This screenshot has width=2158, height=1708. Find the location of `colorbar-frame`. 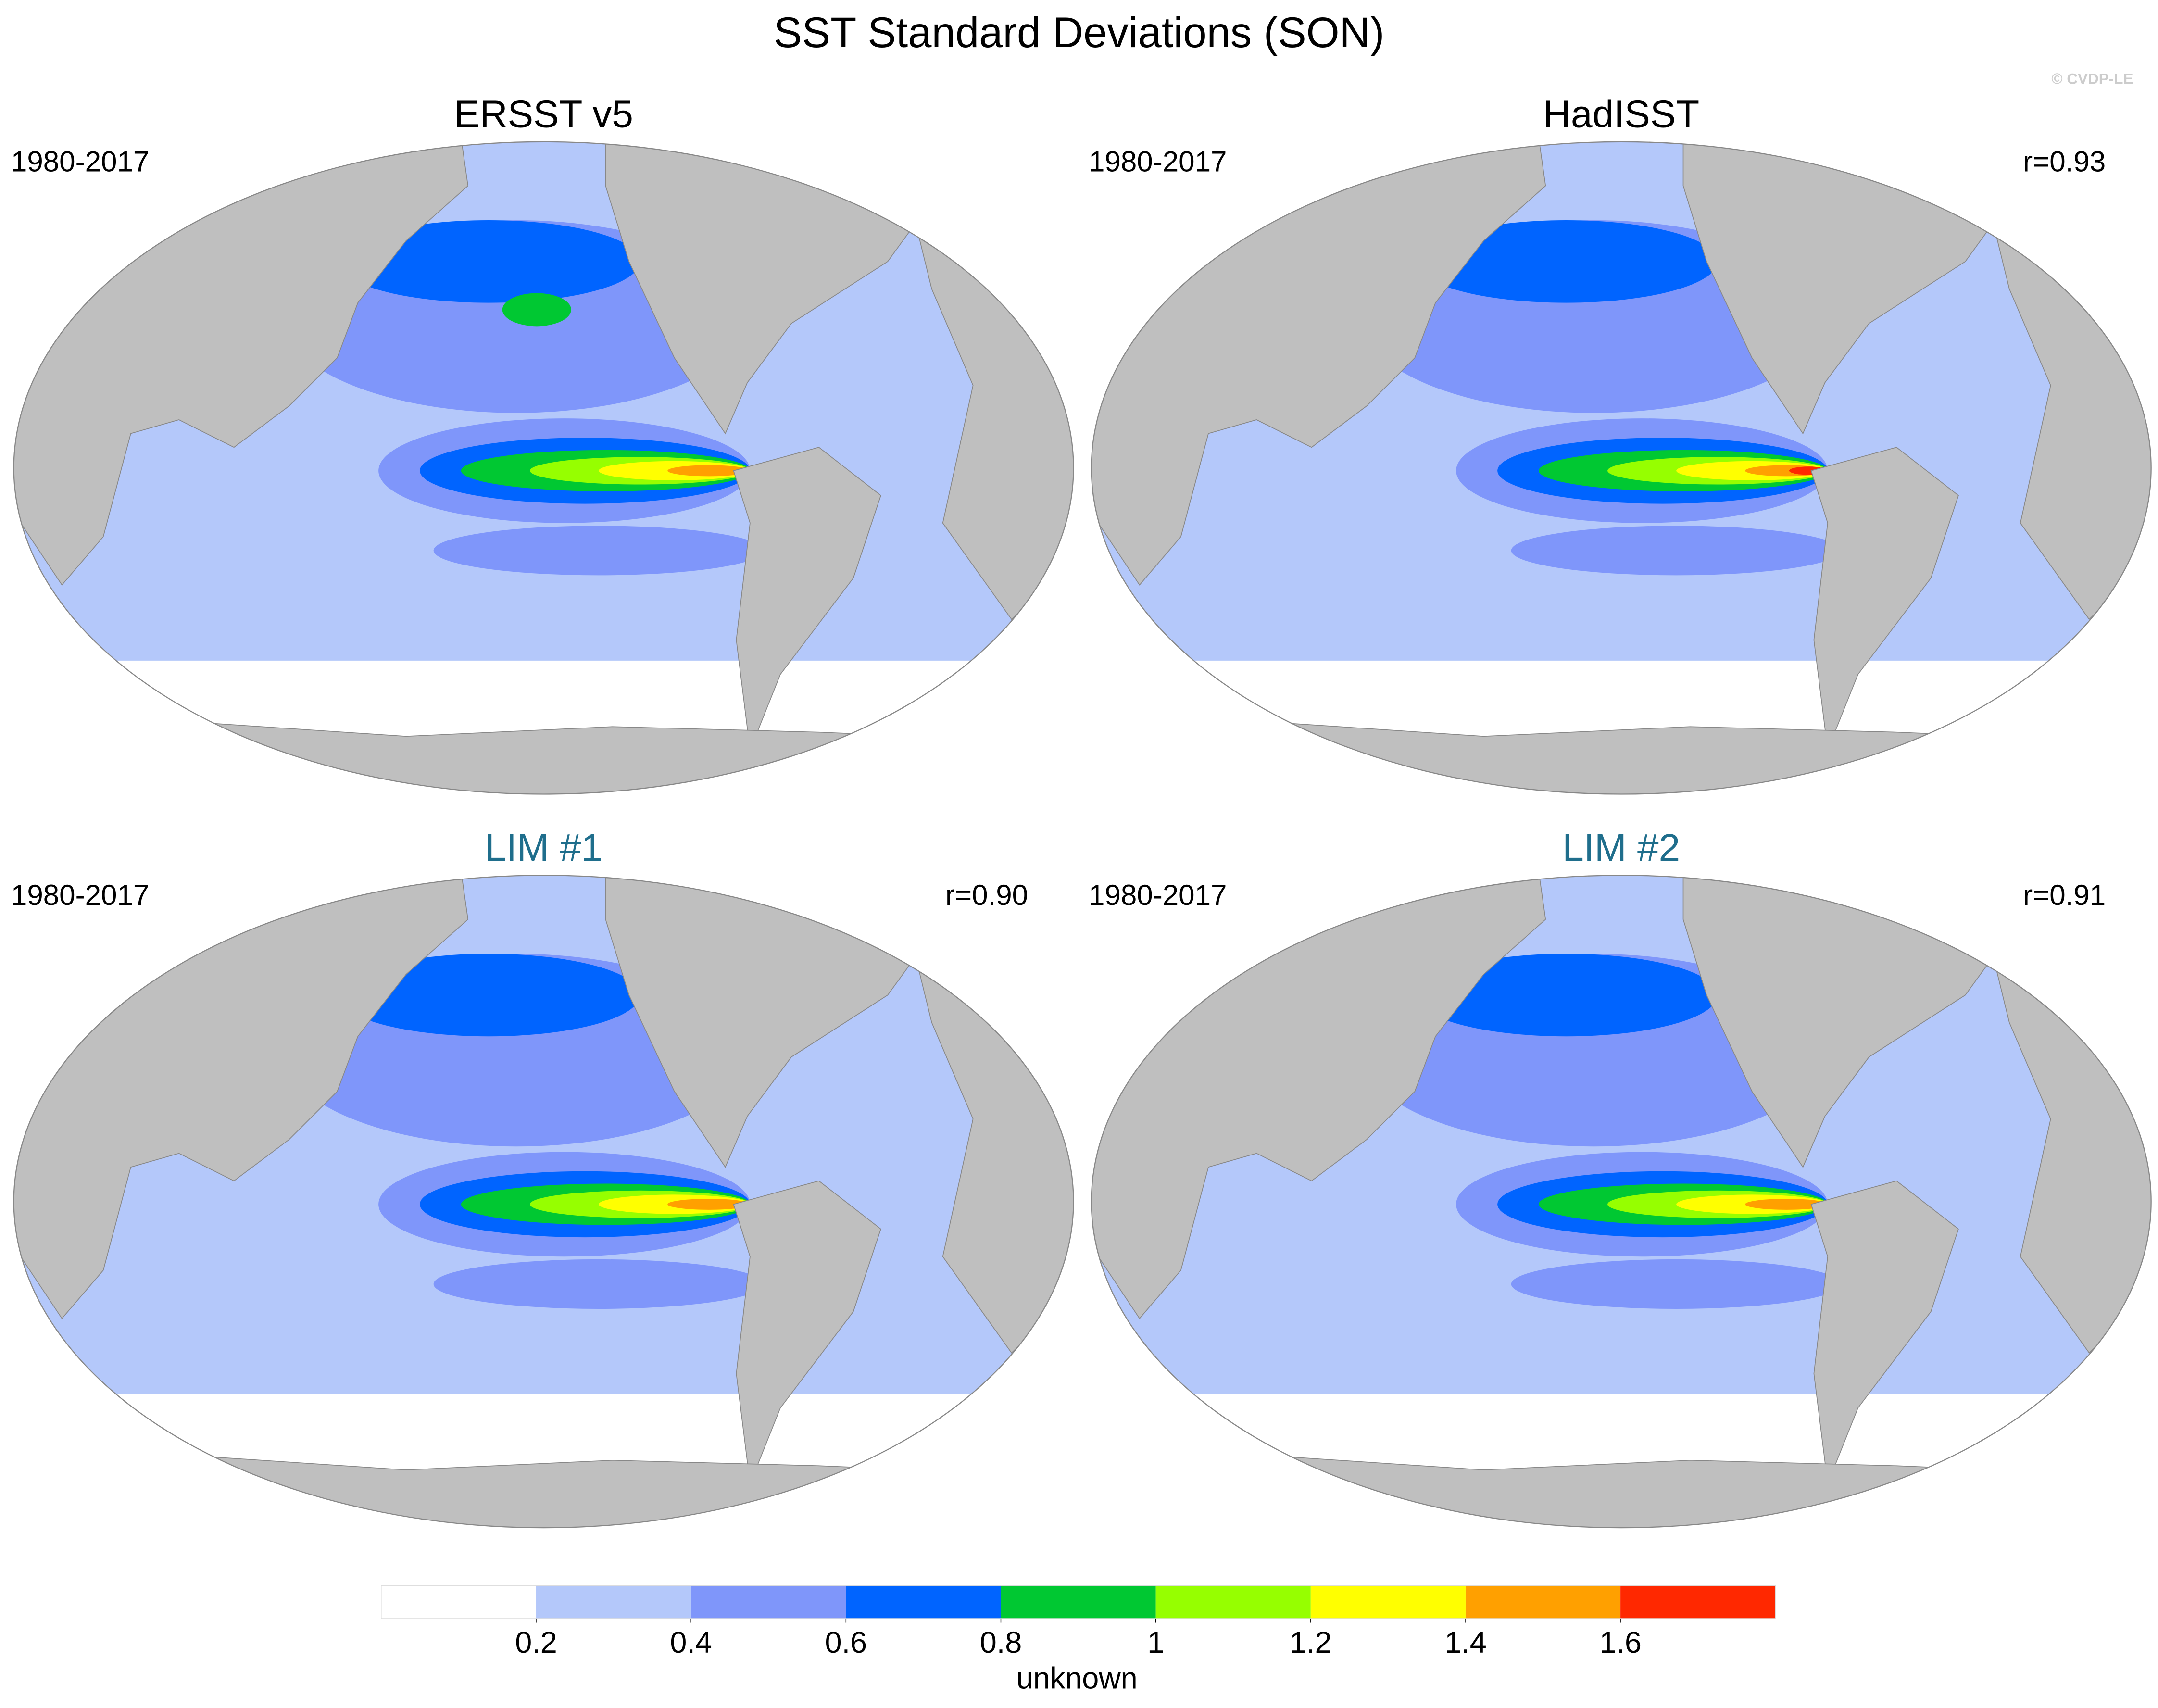

colorbar-frame is located at coordinates (1078, 1602).